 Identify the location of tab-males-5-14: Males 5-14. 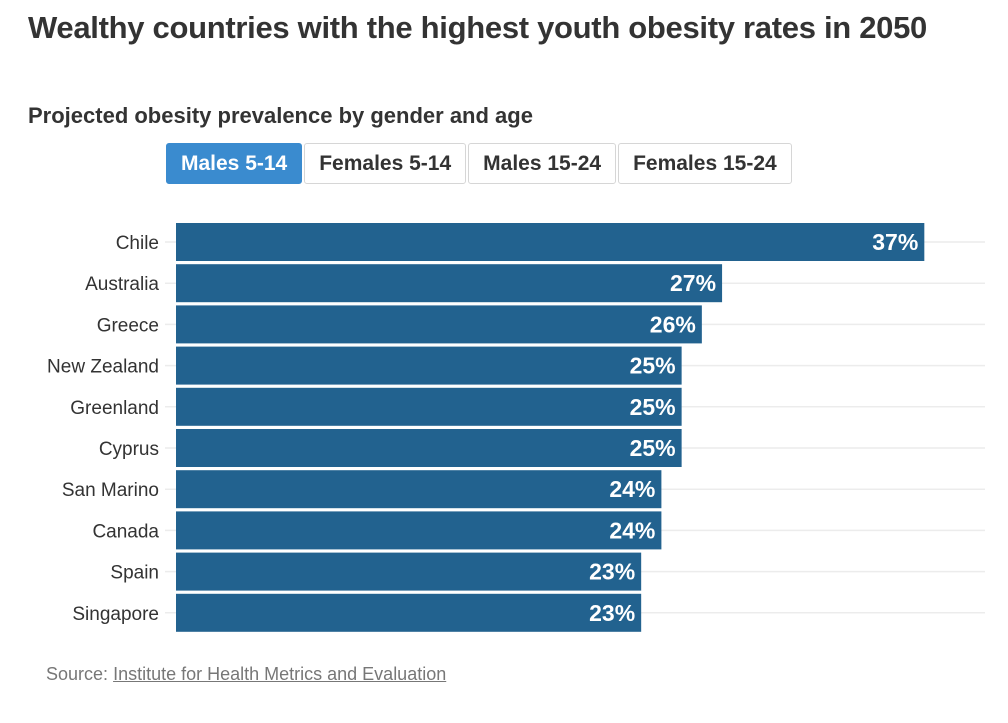
(234, 163).